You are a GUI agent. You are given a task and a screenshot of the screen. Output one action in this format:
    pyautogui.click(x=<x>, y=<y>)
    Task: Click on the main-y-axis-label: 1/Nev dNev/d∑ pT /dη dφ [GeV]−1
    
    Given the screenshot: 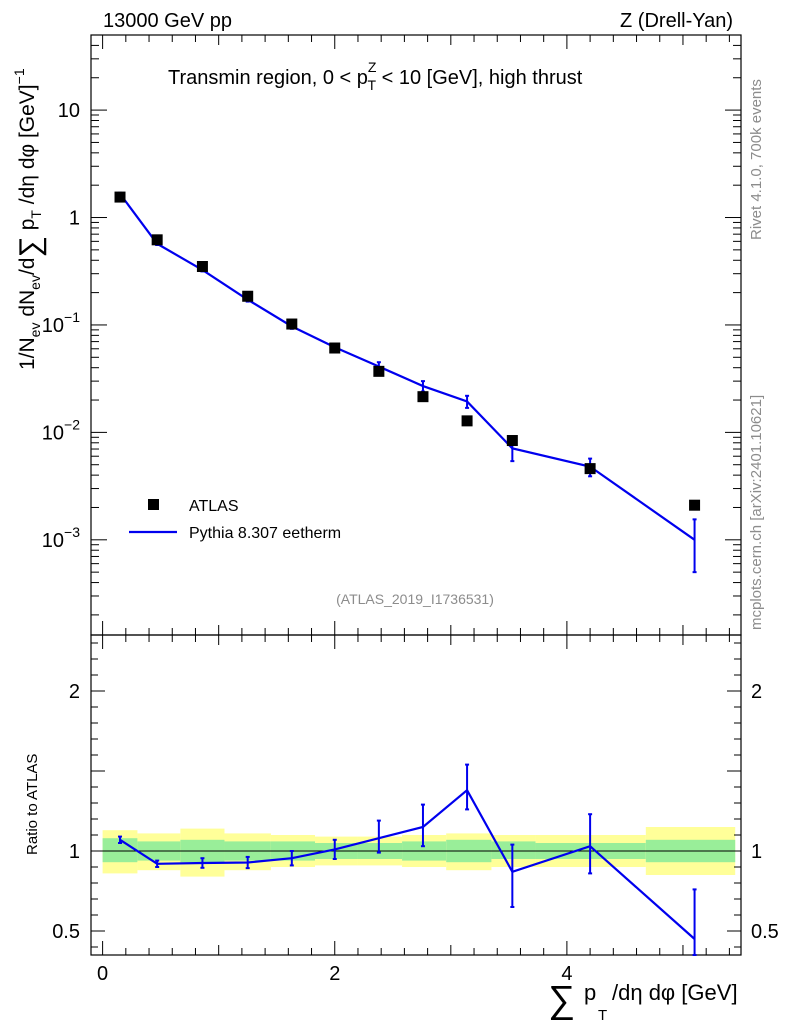 What is the action you would take?
    pyautogui.click(x=29, y=219)
    